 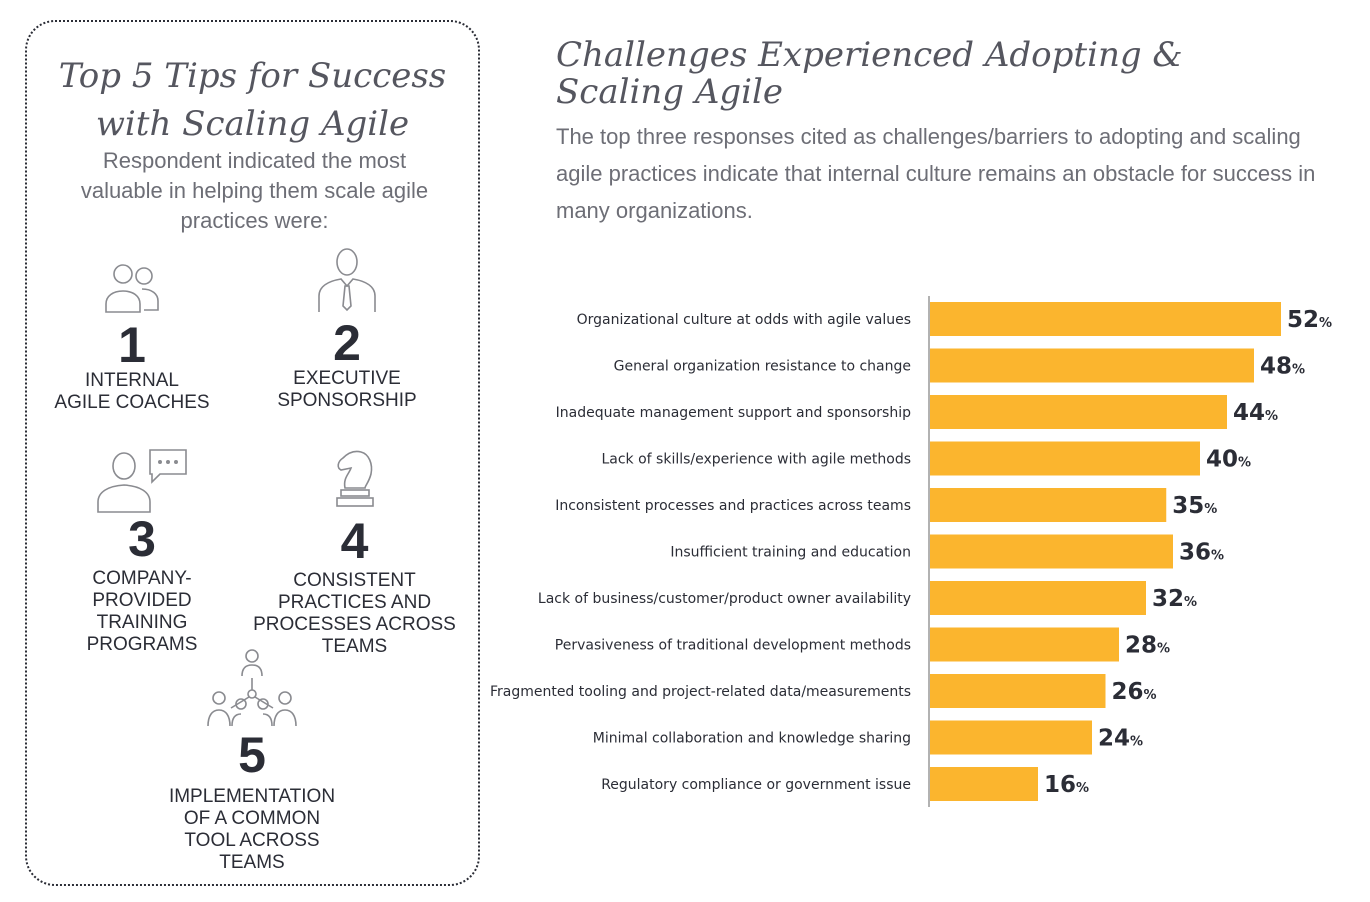 I want to click on category-label: Insufficient training and education, so click(x=790, y=553).